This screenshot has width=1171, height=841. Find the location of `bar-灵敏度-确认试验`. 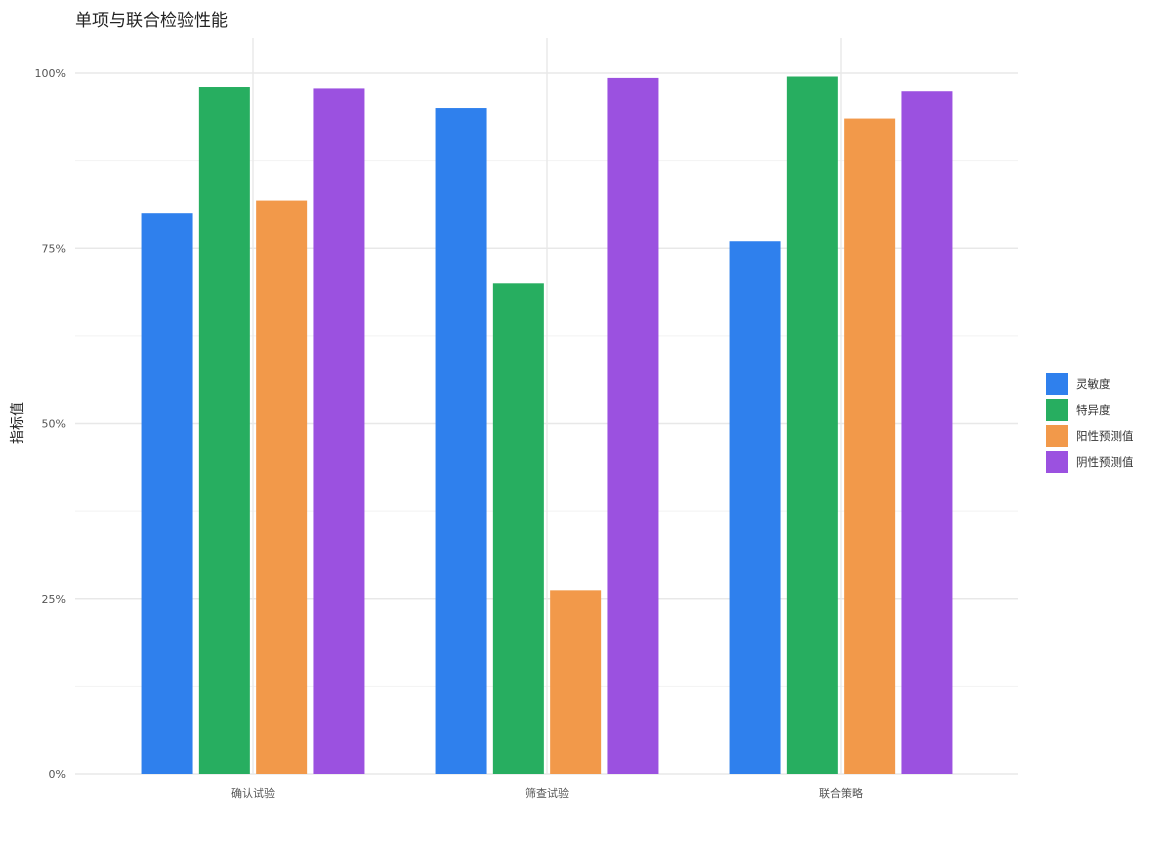

bar-灵敏度-确认试验 is located at coordinates (167, 493).